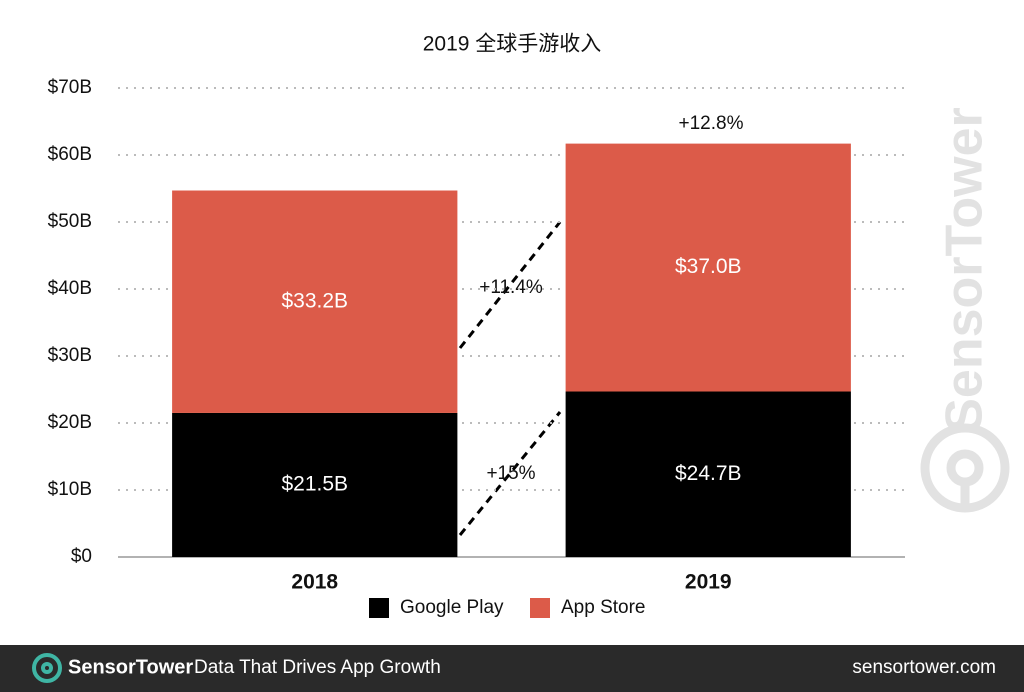 The image size is (1024, 692). Describe the element at coordinates (81, 556) in the screenshot. I see `y-tick-label: $0` at that location.